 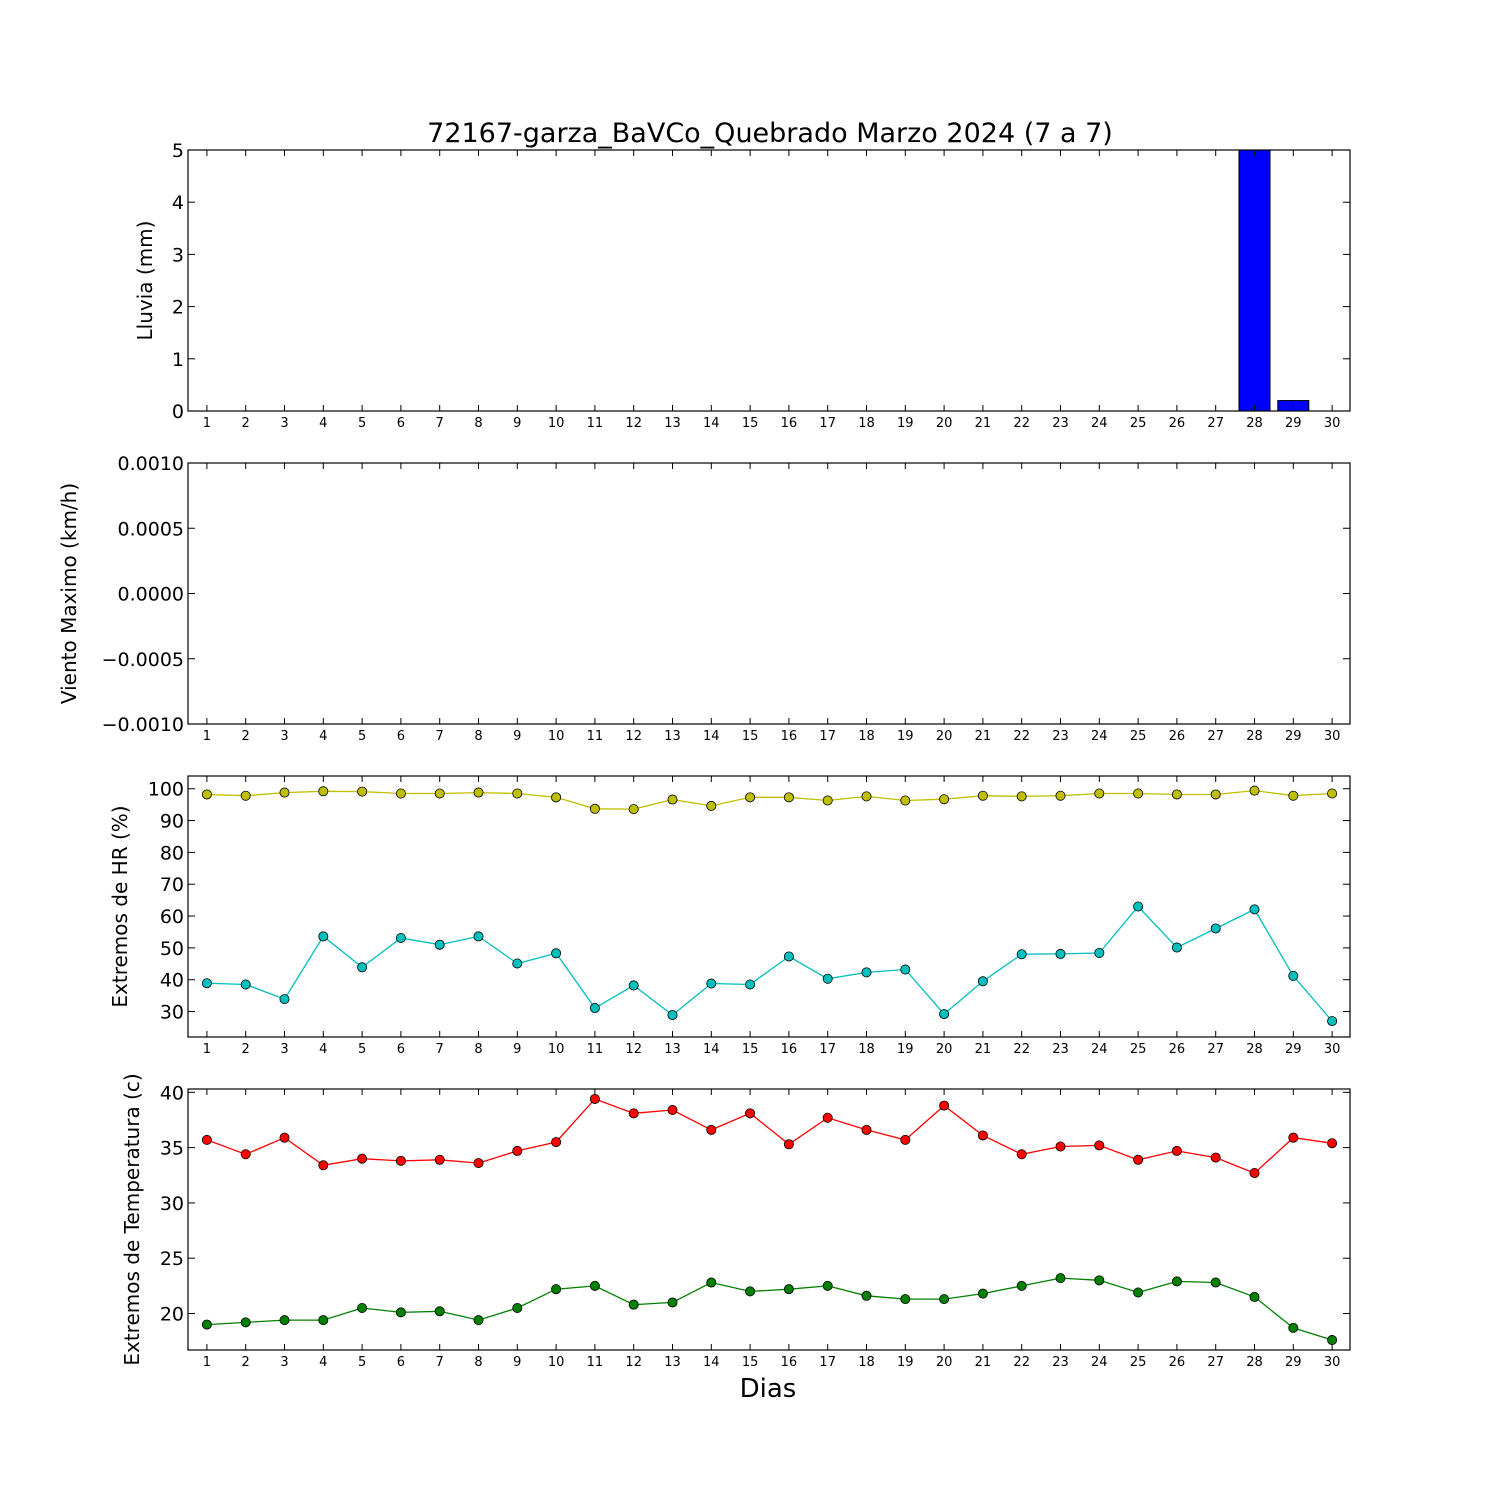 I want to click on x-axis-label: Dias, so click(x=768, y=1389).